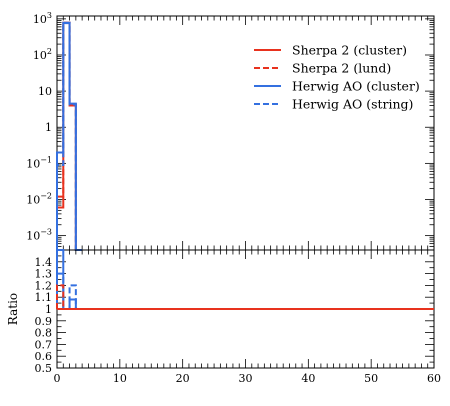  I want to click on legend-label-3: Herwig AO (cluster), so click(356, 86).